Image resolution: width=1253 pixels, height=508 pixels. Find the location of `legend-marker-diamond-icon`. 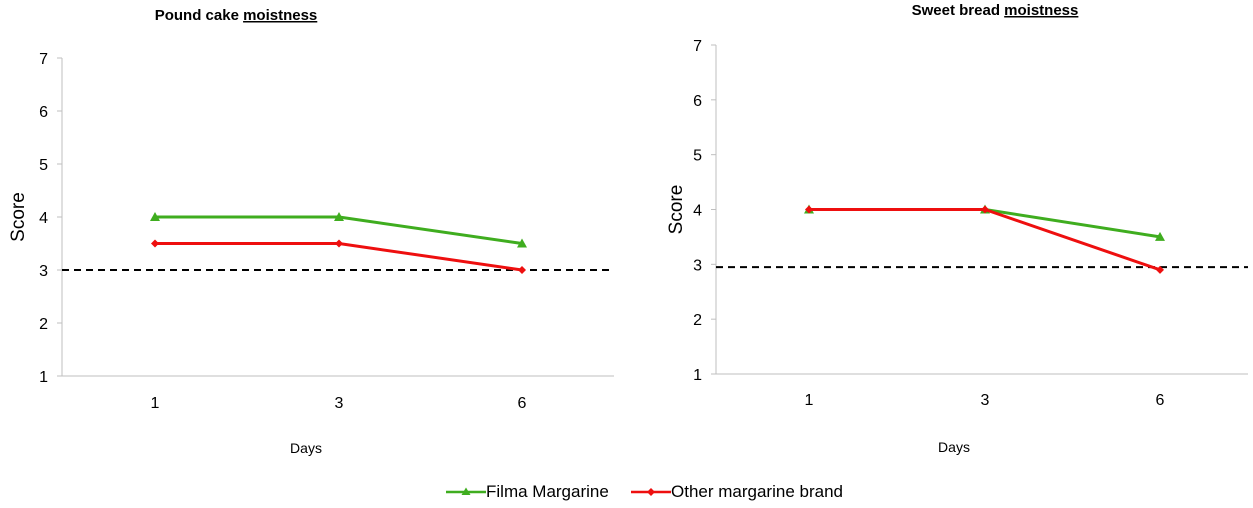

legend-marker-diamond-icon is located at coordinates (651, 492).